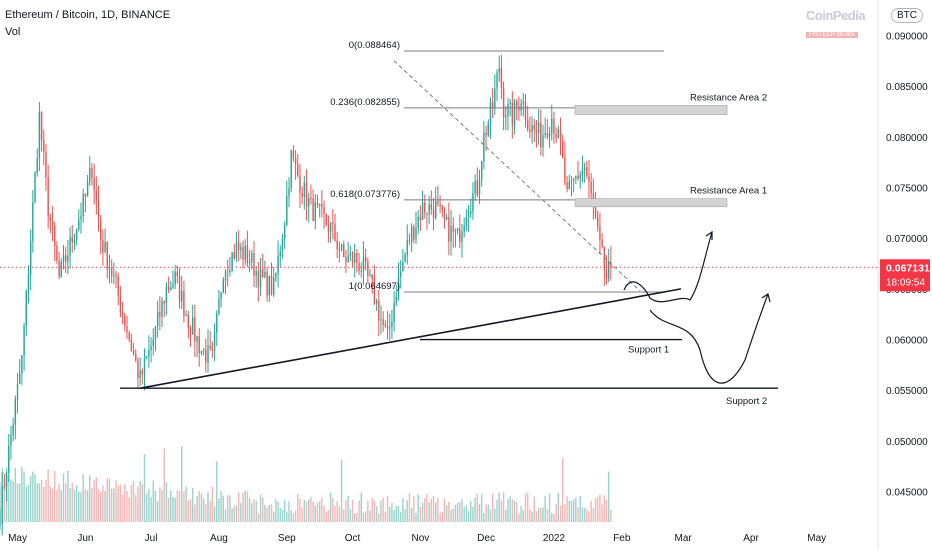 Image resolution: width=932 pixels, height=555 pixels. I want to click on x-tick-label: Sep, so click(287, 538).